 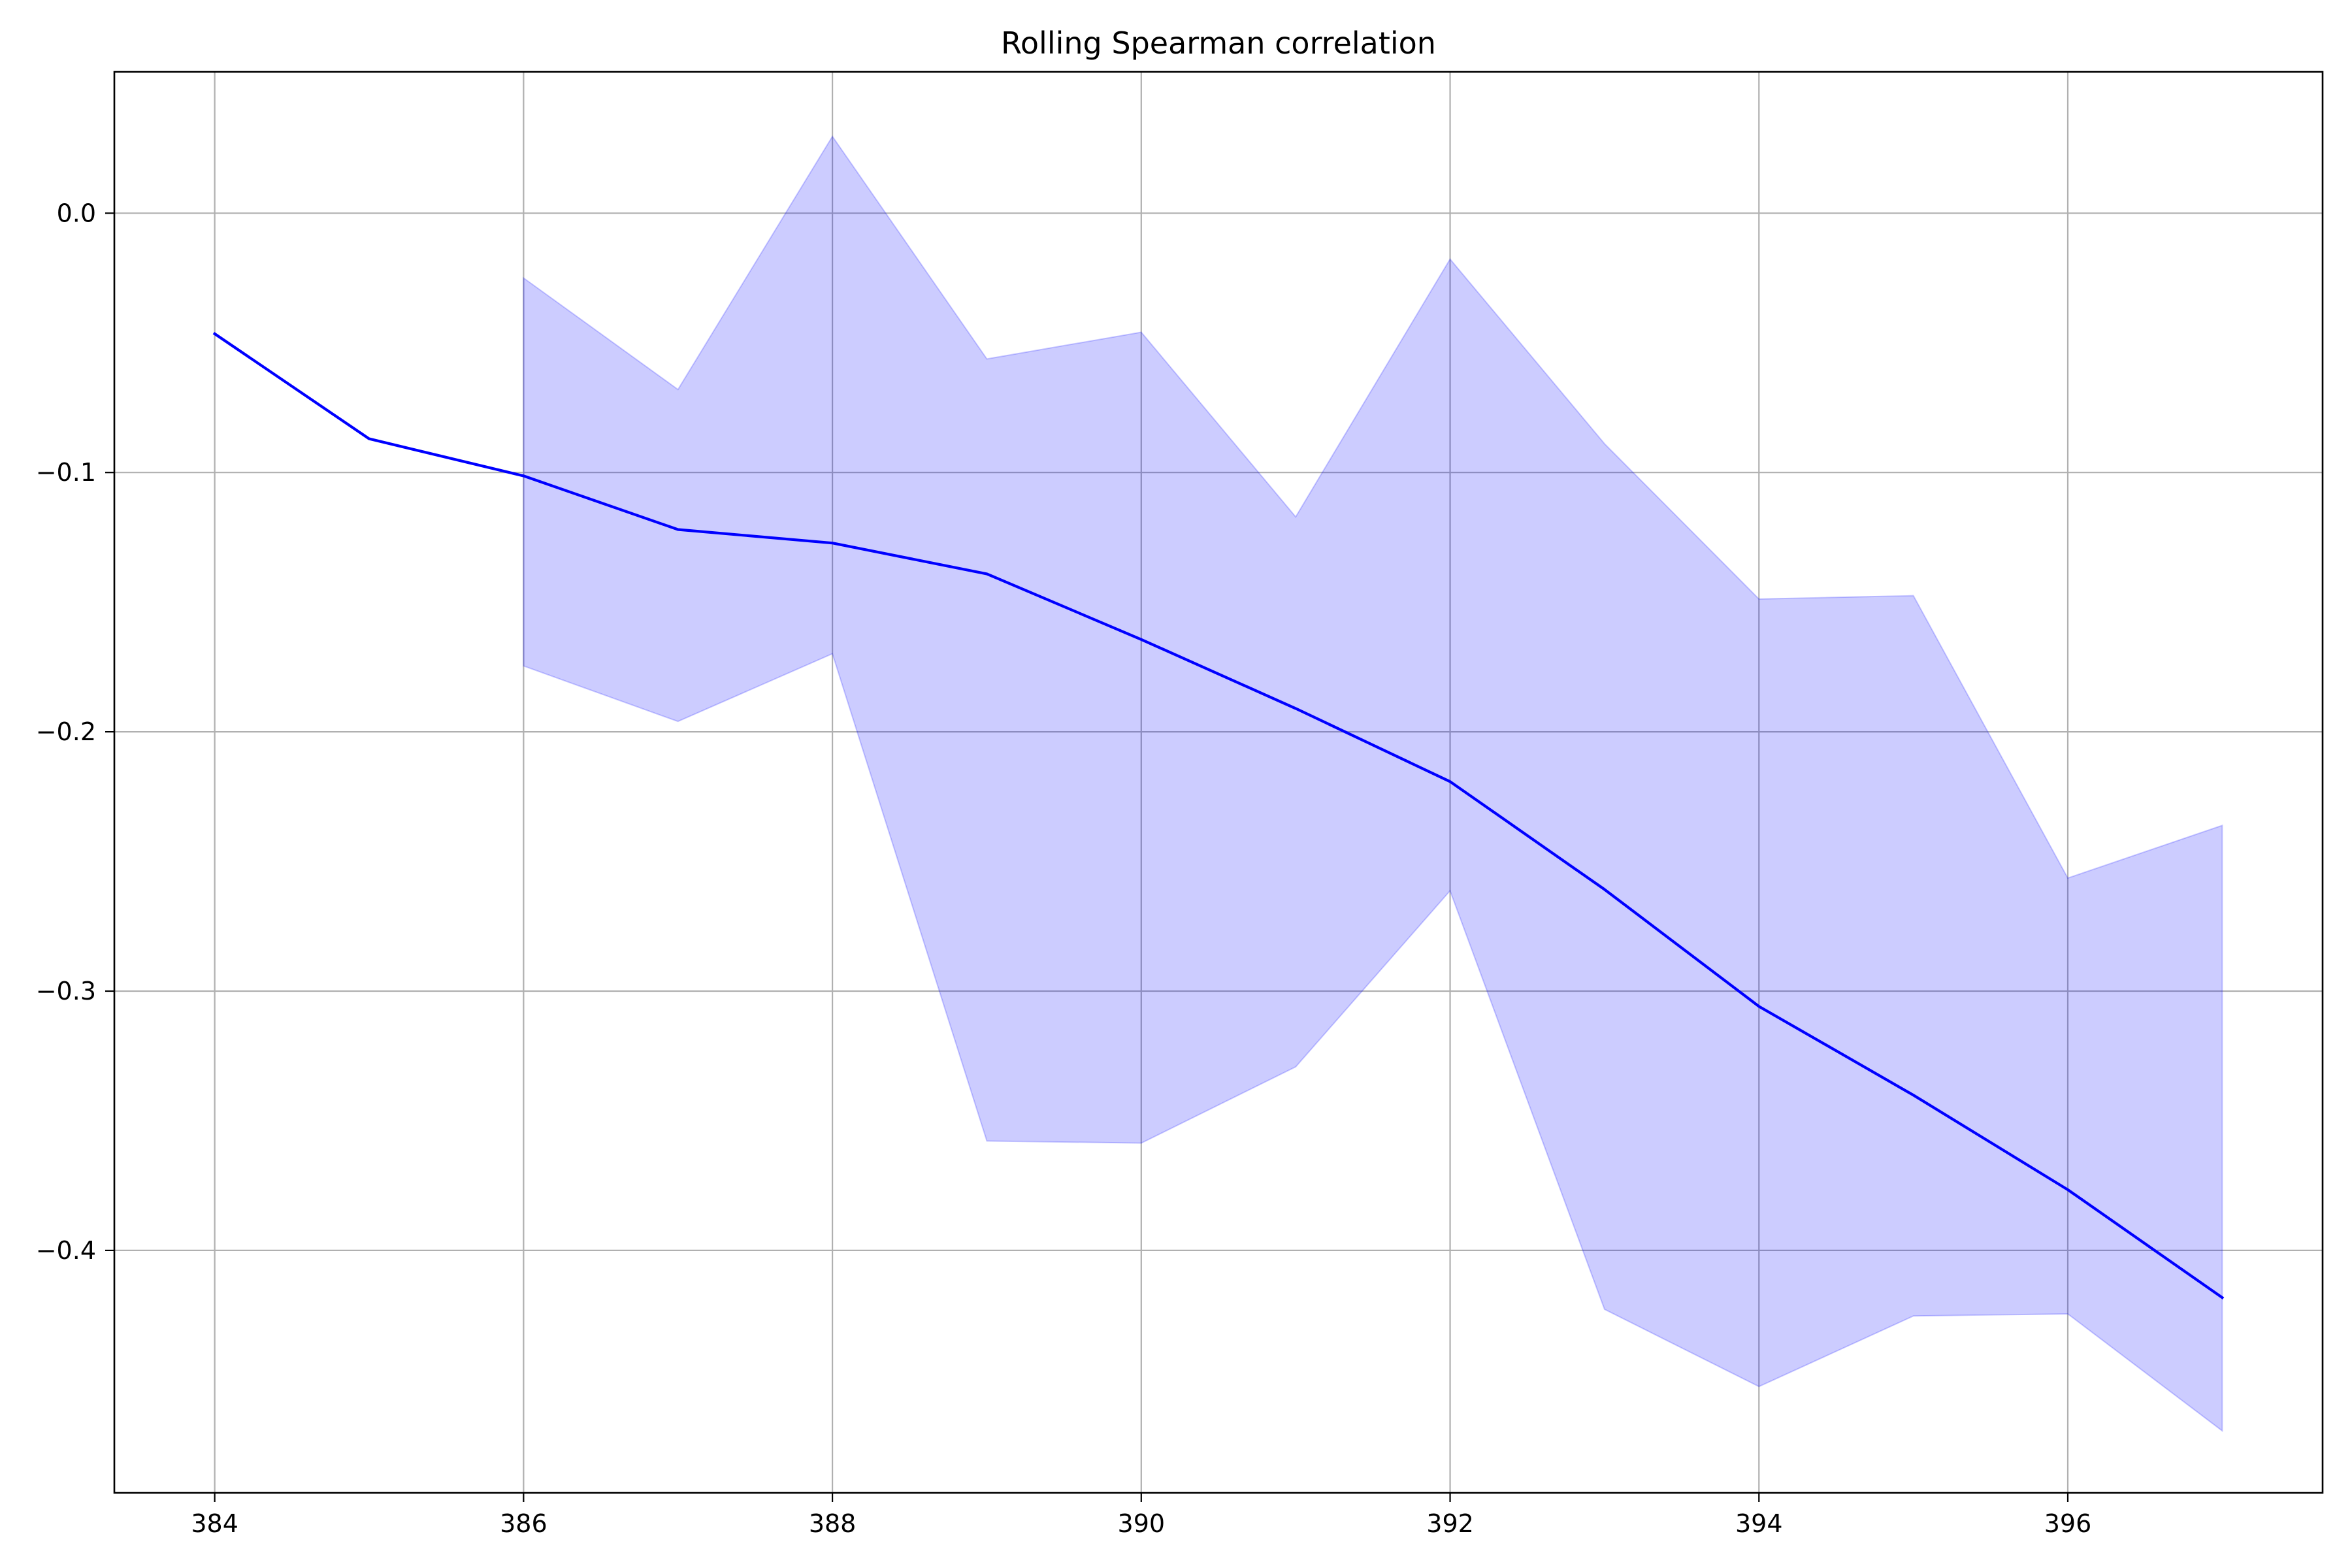 What do you see at coordinates (2068, 1523) in the screenshot?
I see `x-tick-label: 396` at bounding box center [2068, 1523].